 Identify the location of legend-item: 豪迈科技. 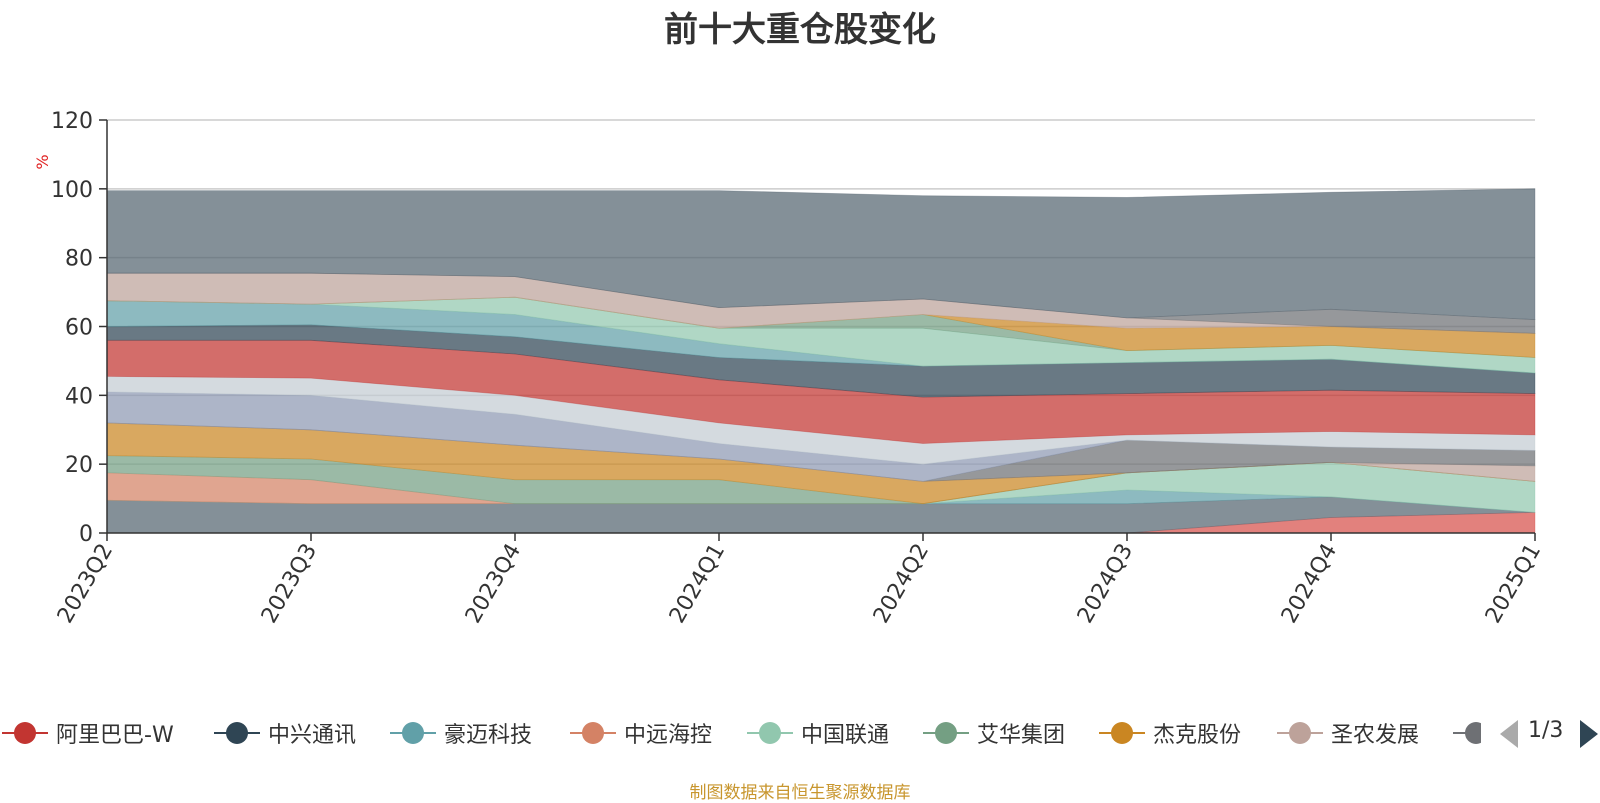
(460, 733).